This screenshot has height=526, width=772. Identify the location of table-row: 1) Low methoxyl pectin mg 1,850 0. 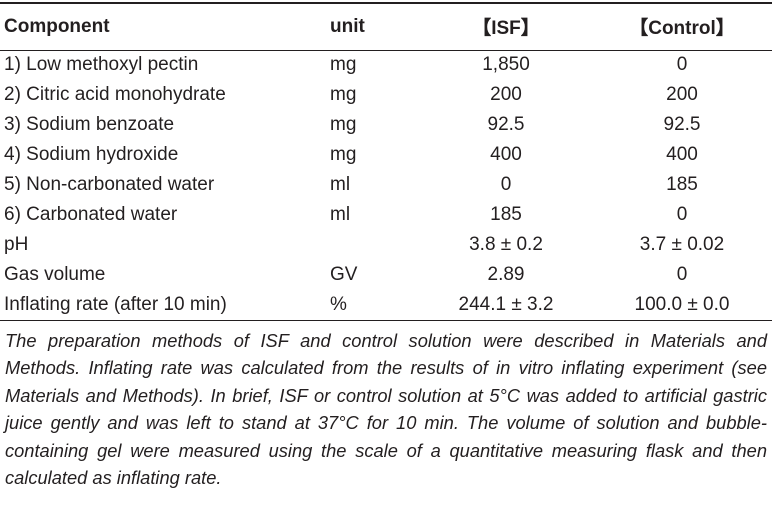
(386, 65).